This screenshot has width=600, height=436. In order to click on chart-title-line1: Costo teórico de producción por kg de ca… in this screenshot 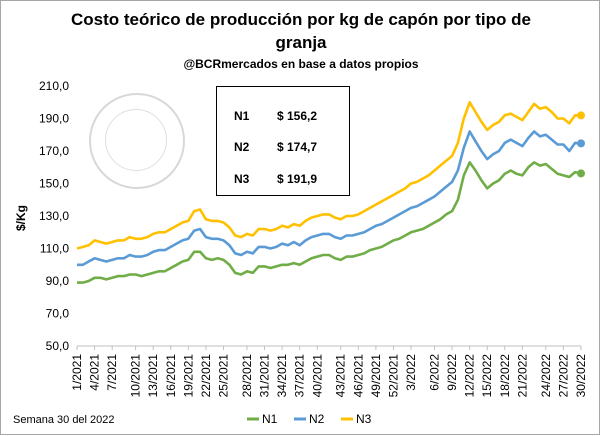, I will do `click(301, 19)`.